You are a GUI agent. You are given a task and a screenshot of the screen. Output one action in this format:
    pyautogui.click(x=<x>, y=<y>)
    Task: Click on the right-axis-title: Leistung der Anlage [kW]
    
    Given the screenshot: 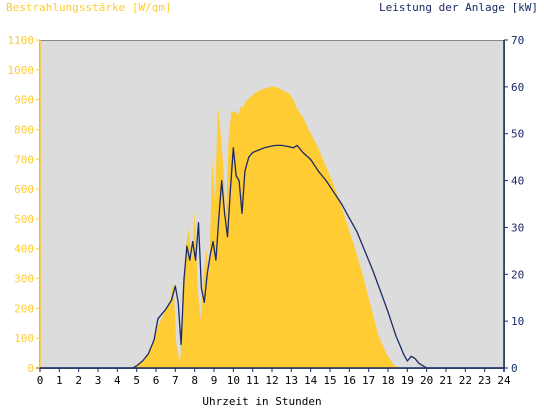 What is the action you would take?
    pyautogui.click(x=458, y=7)
    